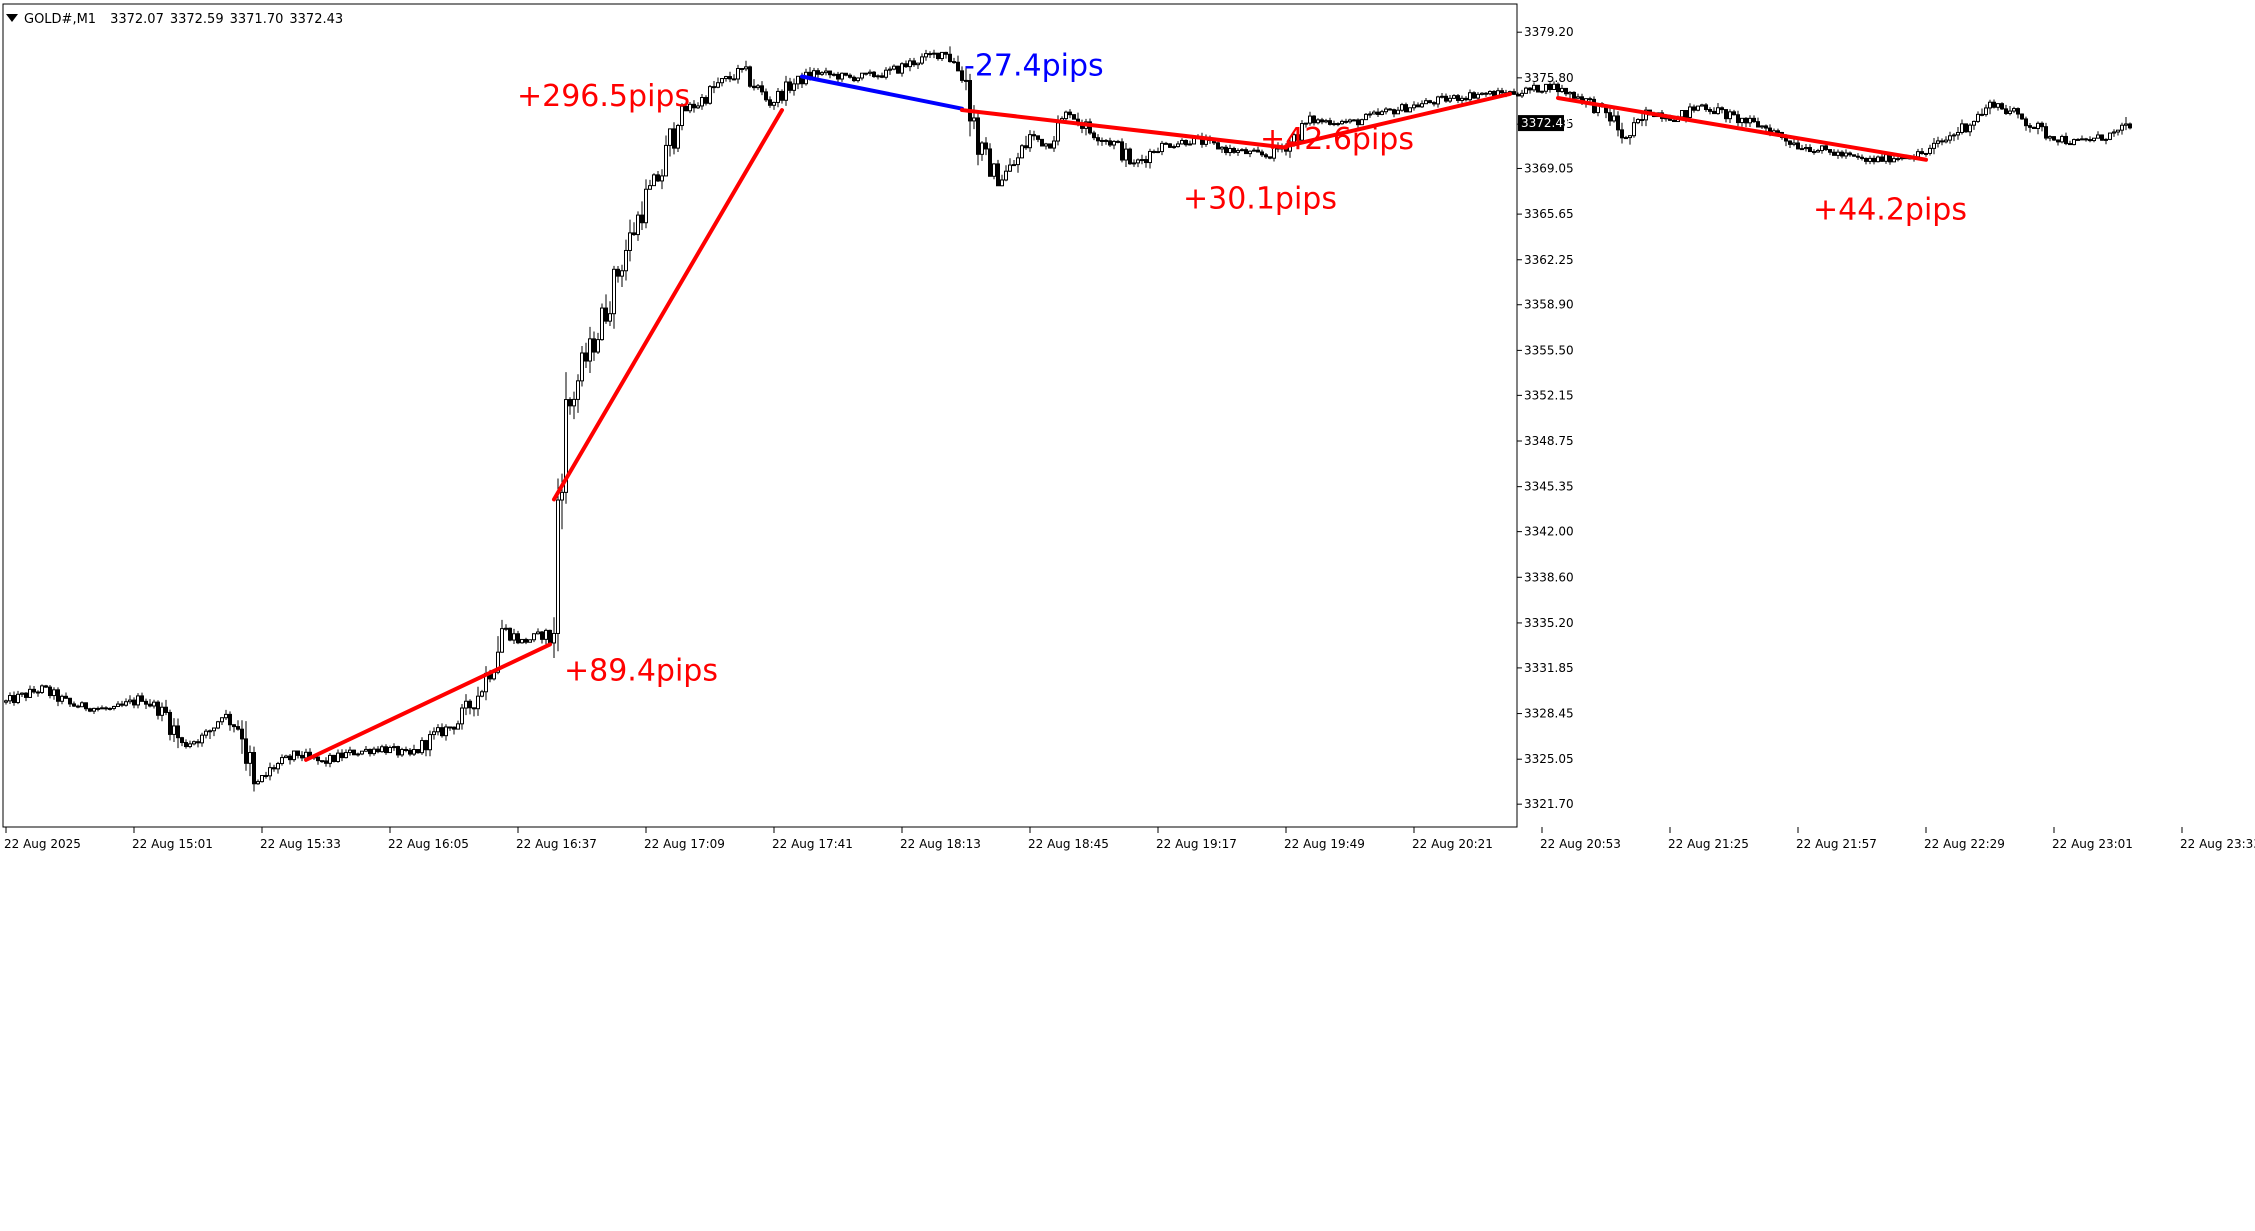 The height and width of the screenshot is (1231, 2255). Describe the element at coordinates (641, 670) in the screenshot. I see `trendline-label: +89.4pips` at that location.